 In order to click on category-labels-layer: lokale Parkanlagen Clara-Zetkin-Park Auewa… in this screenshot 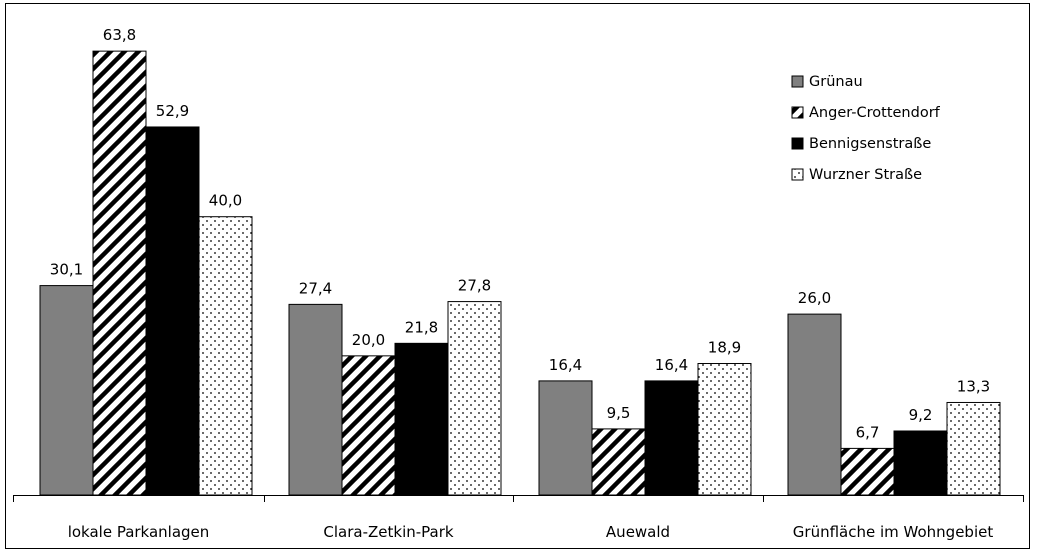, I will do `click(531, 532)`.